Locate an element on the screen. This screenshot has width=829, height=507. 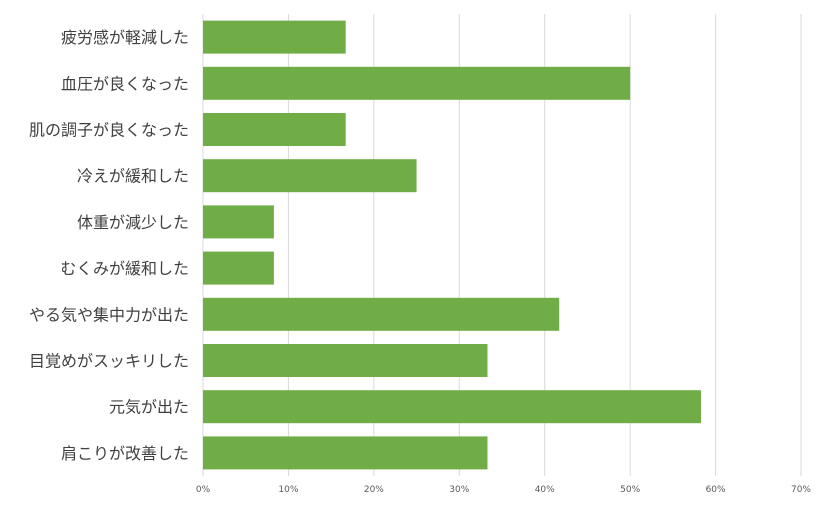
category-label: 体重が減少した is located at coordinates (133, 222).